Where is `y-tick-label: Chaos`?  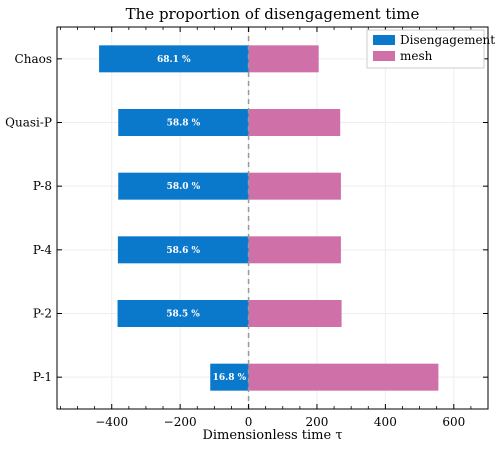
y-tick-label: Chaos is located at coordinates (33, 59).